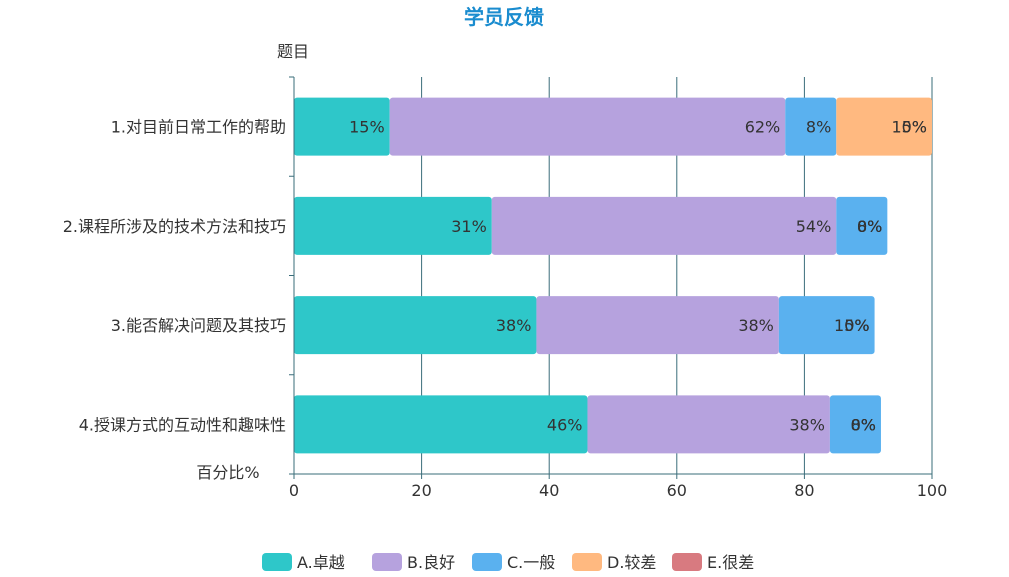  I want to click on category-label: 2.课程所涉及的技术方法和技巧, so click(174, 226).